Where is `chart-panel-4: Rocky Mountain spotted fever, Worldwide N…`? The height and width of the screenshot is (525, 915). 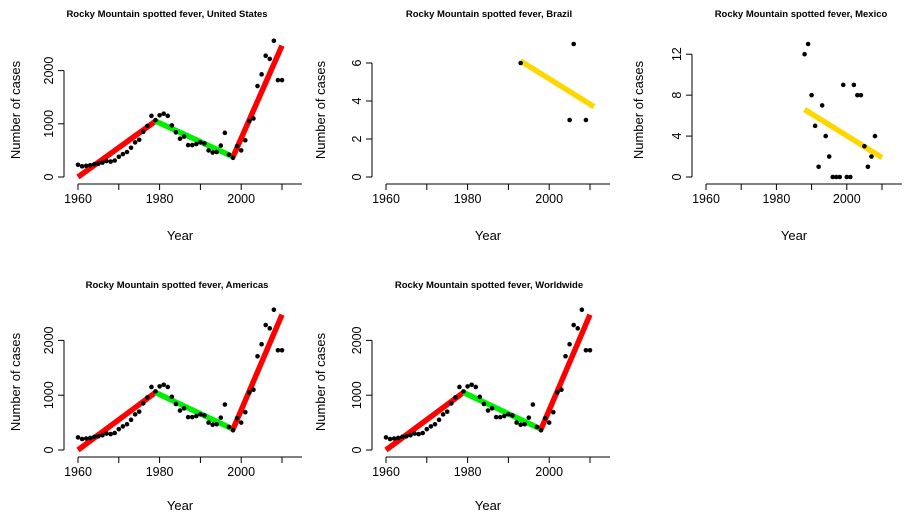
chart-panel-4: Rocky Mountain spotted fever, Worldwide N… is located at coordinates (461, 396).